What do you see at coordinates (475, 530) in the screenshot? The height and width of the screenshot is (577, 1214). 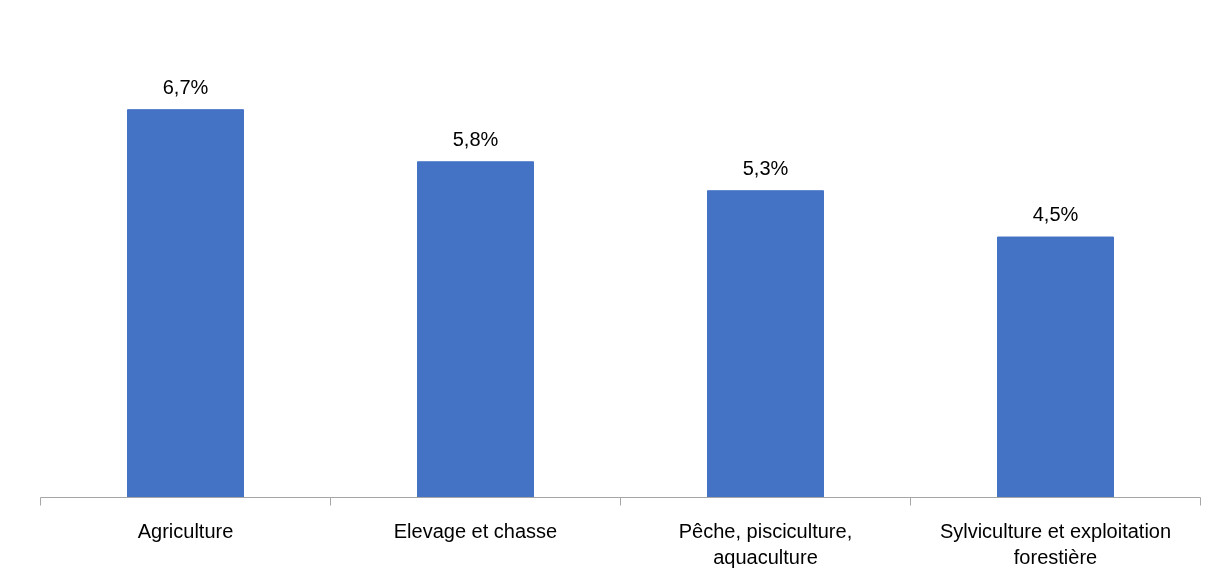 I see `x-tick-label: Elevage et chasse` at bounding box center [475, 530].